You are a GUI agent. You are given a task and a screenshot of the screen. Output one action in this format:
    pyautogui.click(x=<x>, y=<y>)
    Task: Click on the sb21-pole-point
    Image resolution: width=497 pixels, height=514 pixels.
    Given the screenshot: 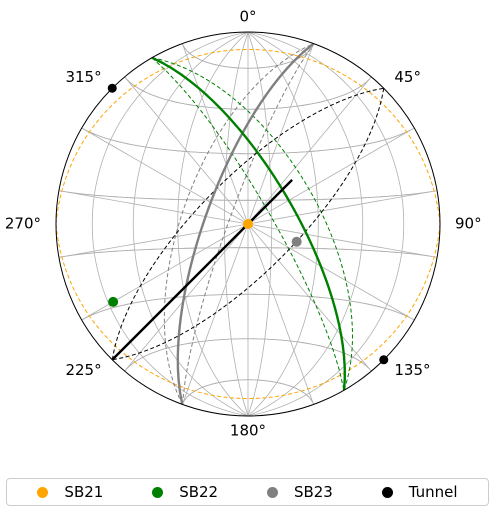 What is the action you would take?
    pyautogui.click(x=248, y=224)
    